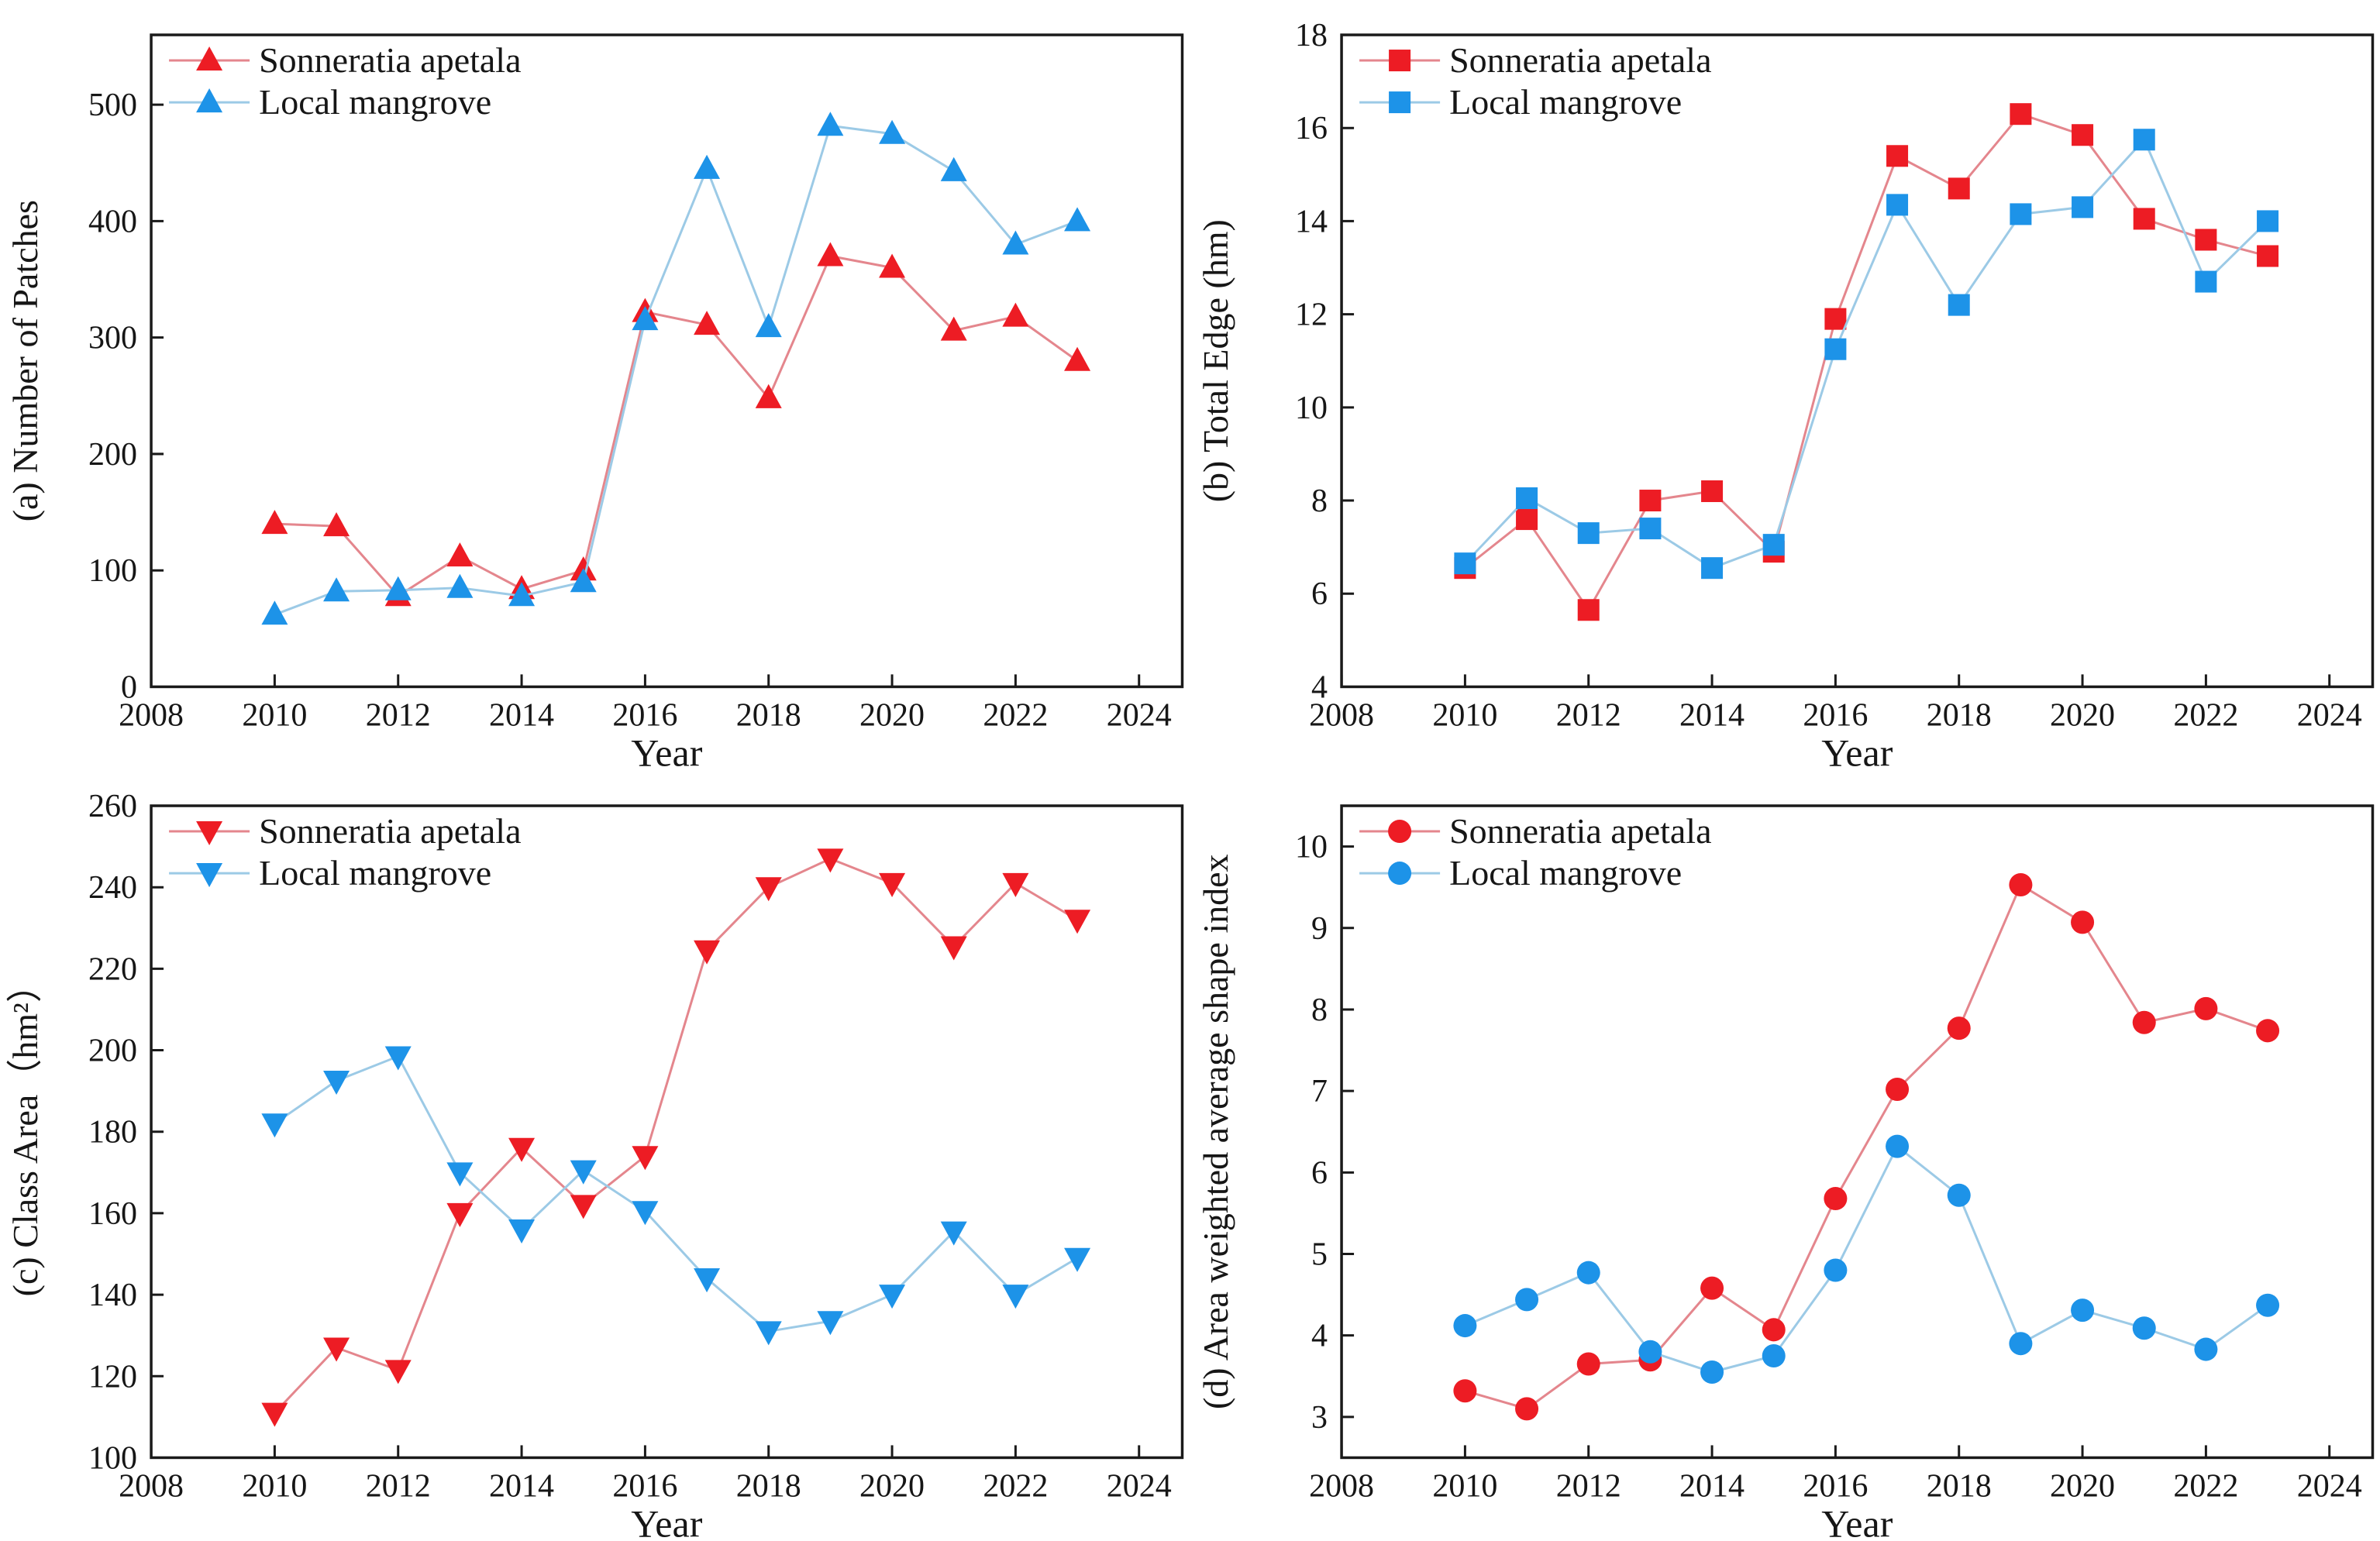  Describe the element at coordinates (1215, 360) in the screenshot. I see `y-axis-title: (b) Total Edge (hm)` at that location.